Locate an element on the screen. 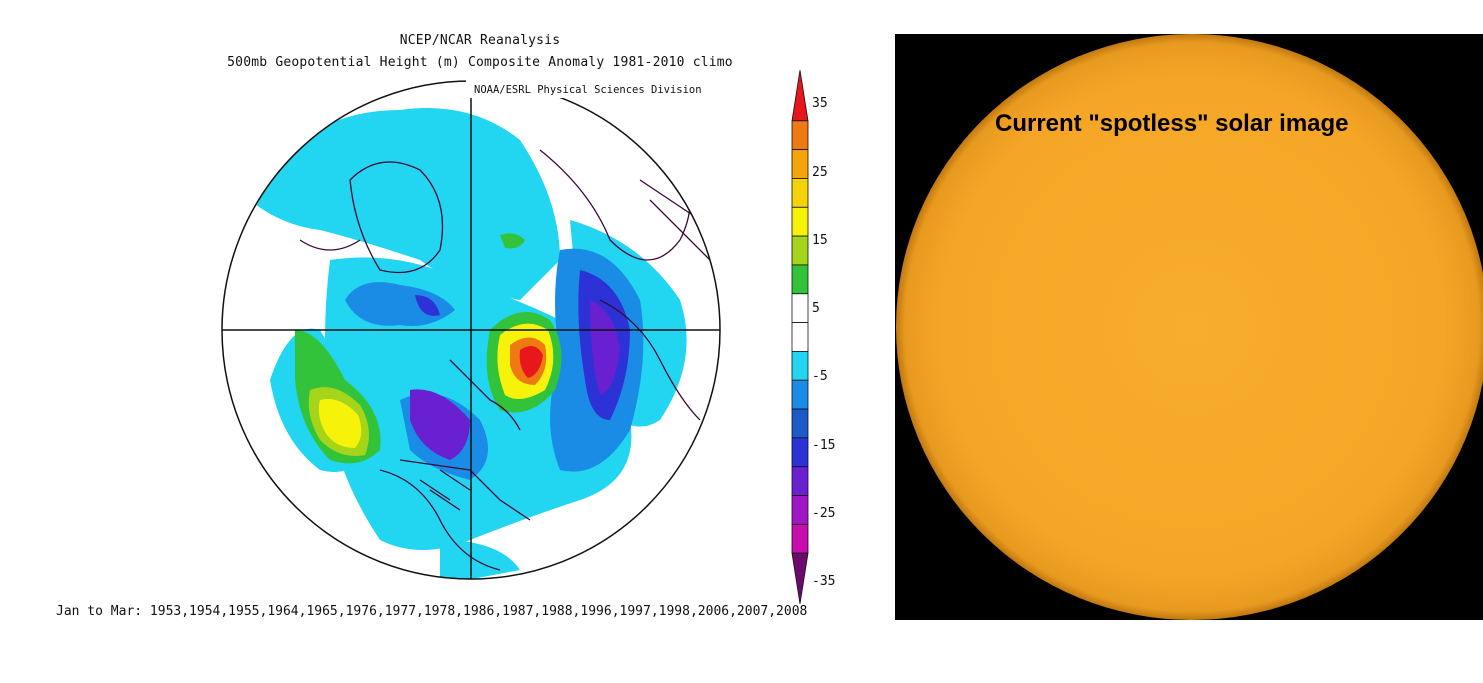 This screenshot has height=683, width=1483. colorbar-label-15: 15 is located at coordinates (820, 240).